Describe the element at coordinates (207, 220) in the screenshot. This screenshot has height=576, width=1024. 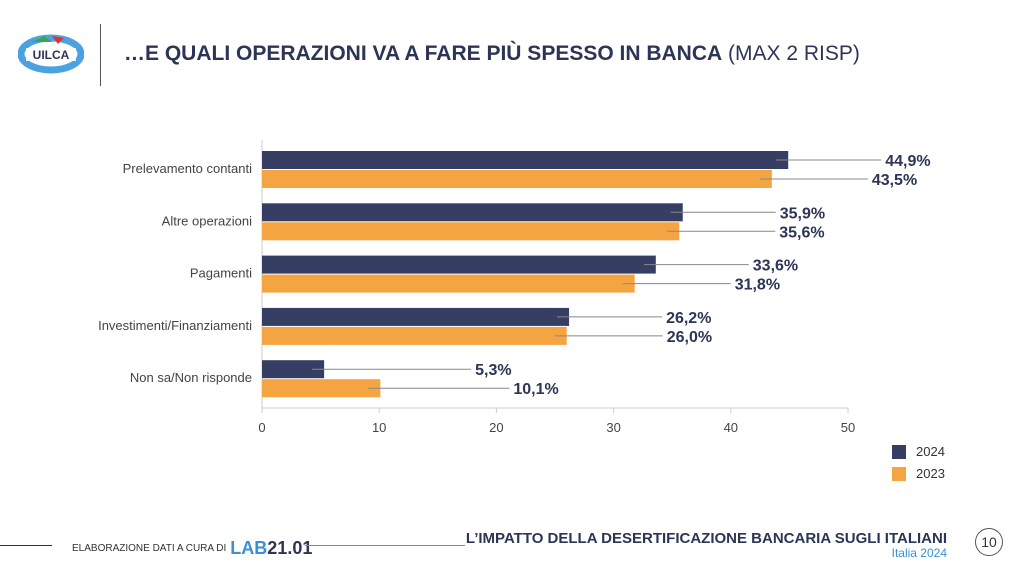
I see `category-label: Altre operazioni` at that location.